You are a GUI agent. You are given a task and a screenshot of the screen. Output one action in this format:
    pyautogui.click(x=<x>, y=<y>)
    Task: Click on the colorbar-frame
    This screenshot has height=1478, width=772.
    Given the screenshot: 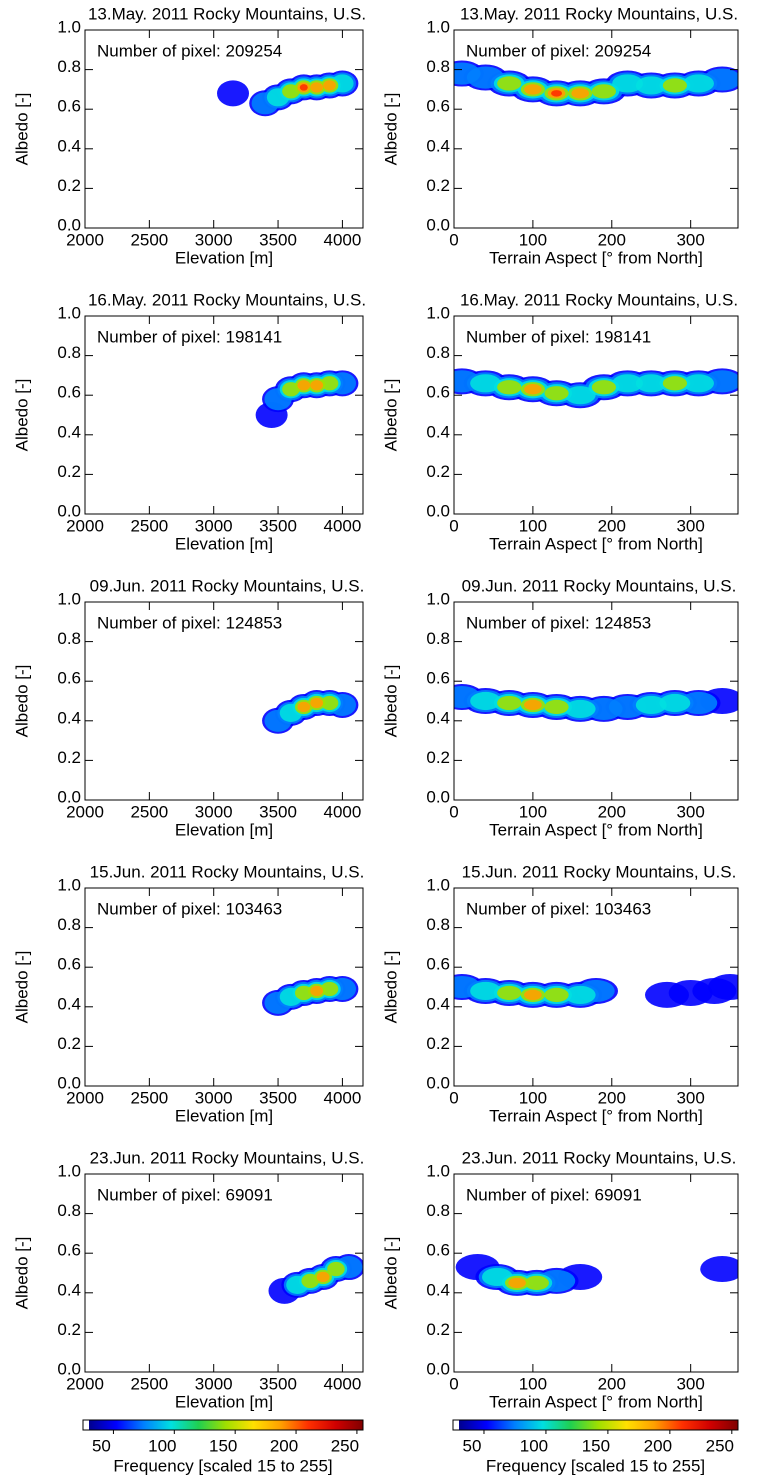 What is the action you would take?
    pyautogui.click(x=223, y=1425)
    